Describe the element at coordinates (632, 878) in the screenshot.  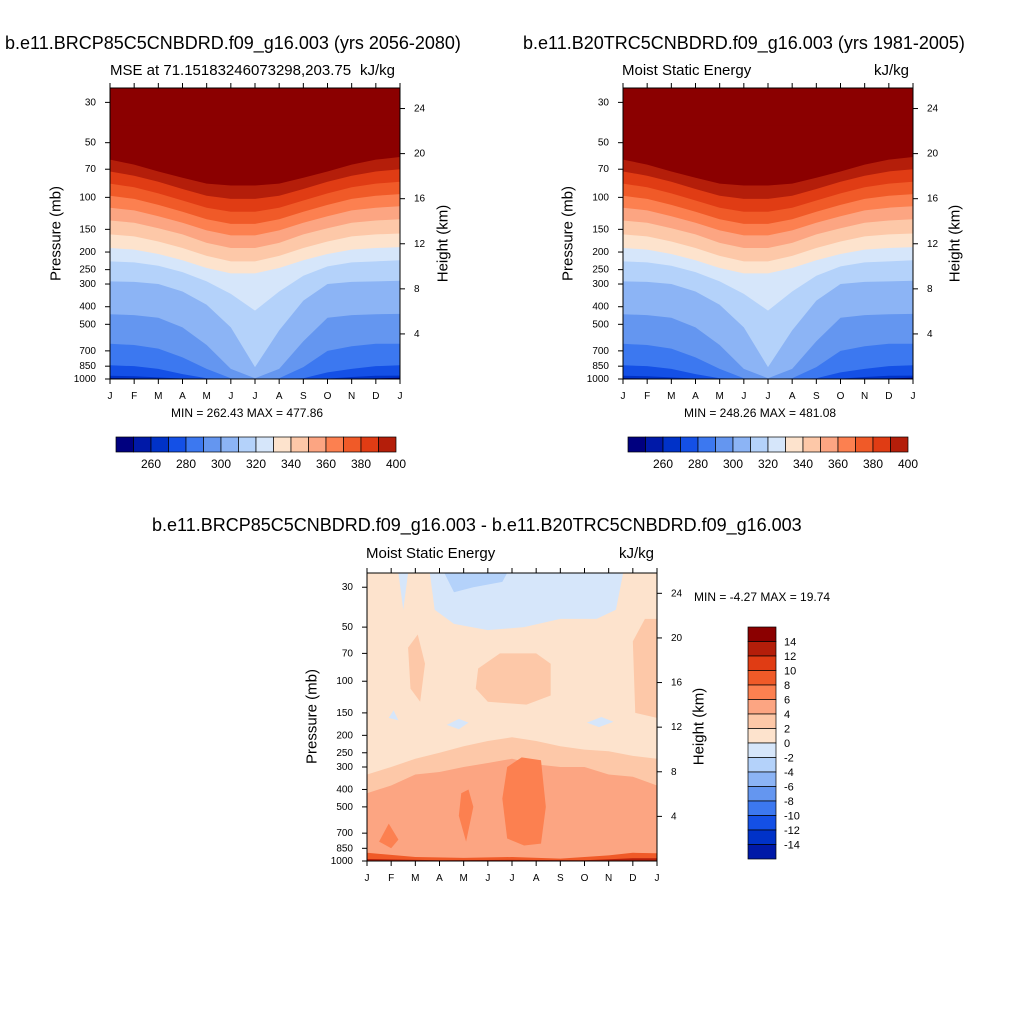
I see `x-tick-label: D` at that location.